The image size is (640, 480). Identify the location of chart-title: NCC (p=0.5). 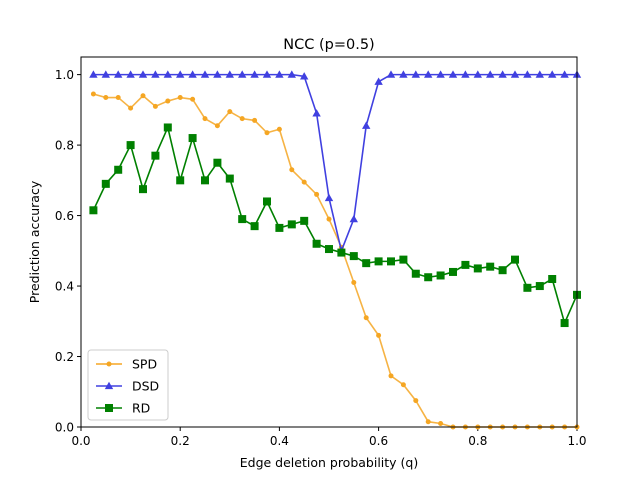
(328, 45).